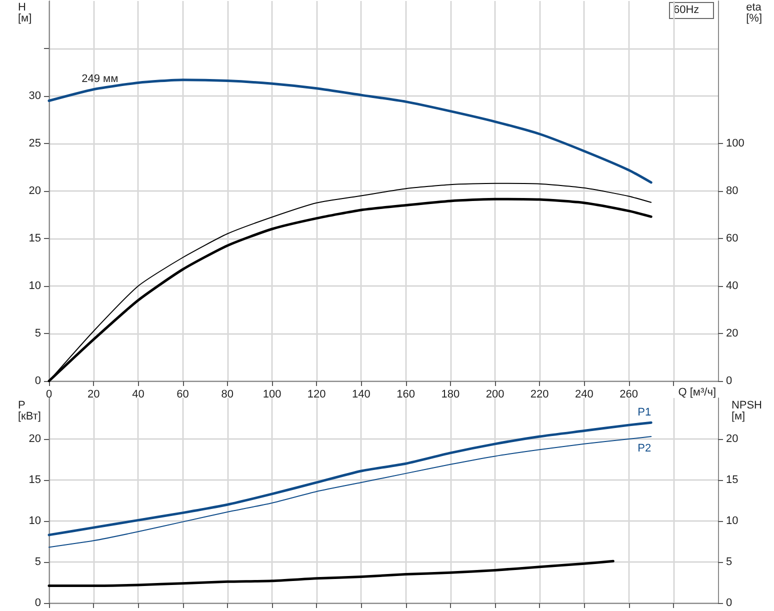  What do you see at coordinates (697, 392) in the screenshot?
I see `x-axis-title: Q [м³/ч]` at bounding box center [697, 392].